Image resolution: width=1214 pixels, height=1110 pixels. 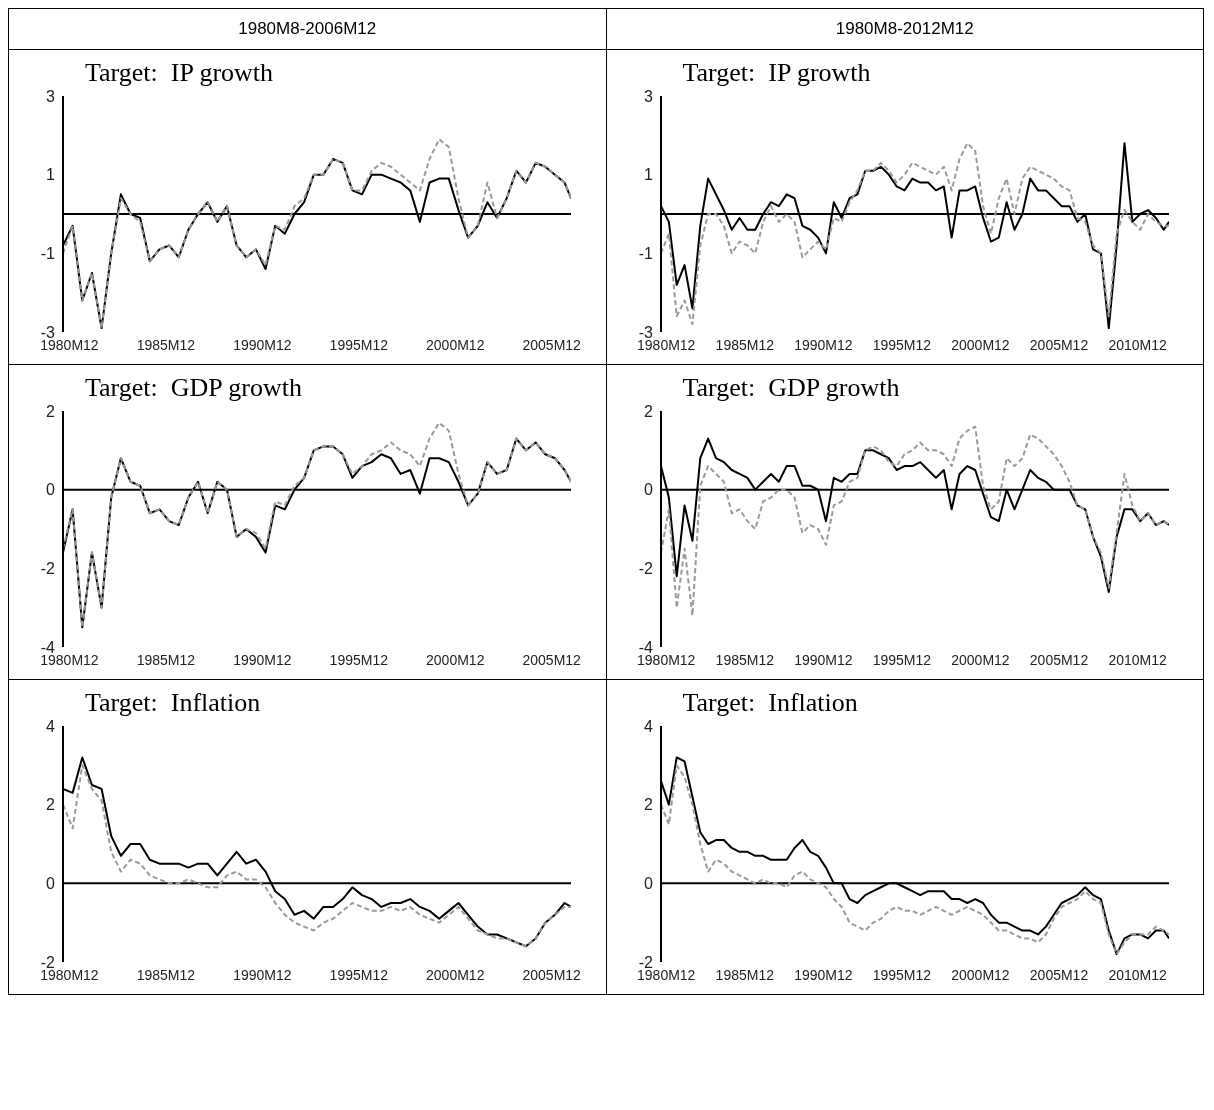 What do you see at coordinates (904, 28) in the screenshot?
I see `chart-subtitle: 1980M8-2012M12` at bounding box center [904, 28].